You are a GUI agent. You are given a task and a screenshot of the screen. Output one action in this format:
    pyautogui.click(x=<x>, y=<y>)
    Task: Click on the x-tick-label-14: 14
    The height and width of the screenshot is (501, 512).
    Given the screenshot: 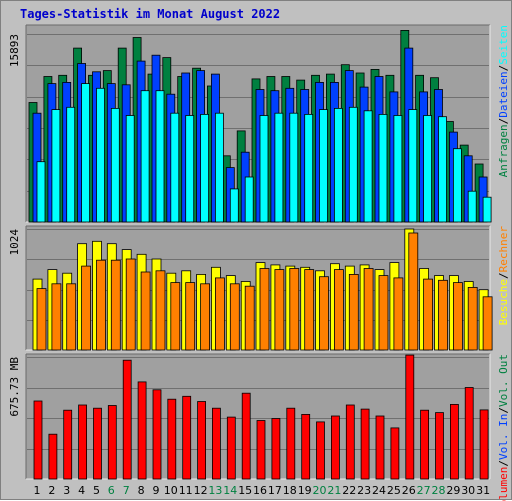 What is the action you would take?
    pyautogui.click(x=230, y=490)
    